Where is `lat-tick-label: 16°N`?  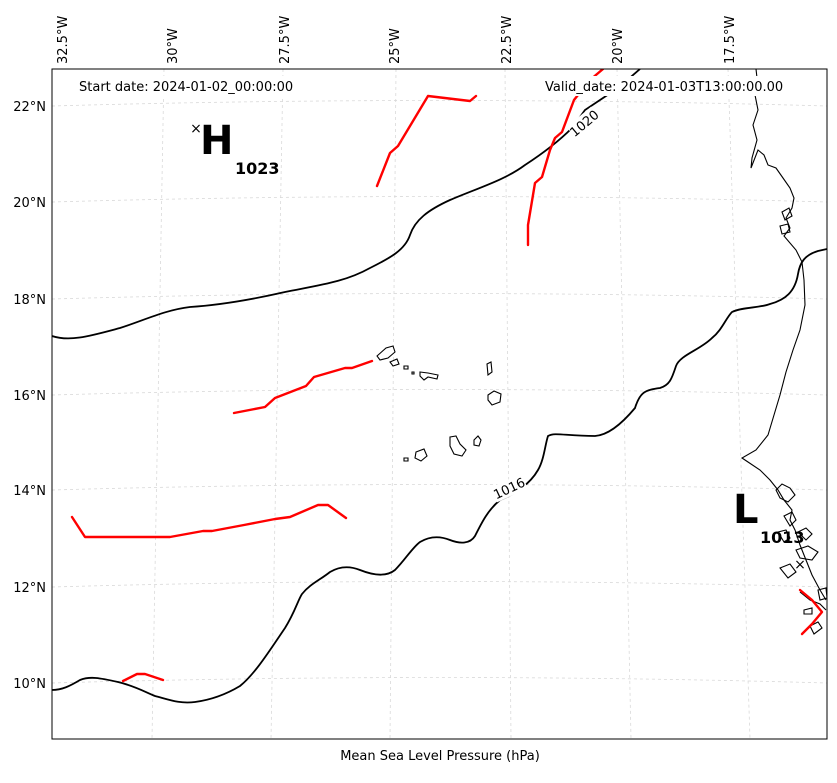
lat-tick-label: 16°N is located at coordinates (29, 396).